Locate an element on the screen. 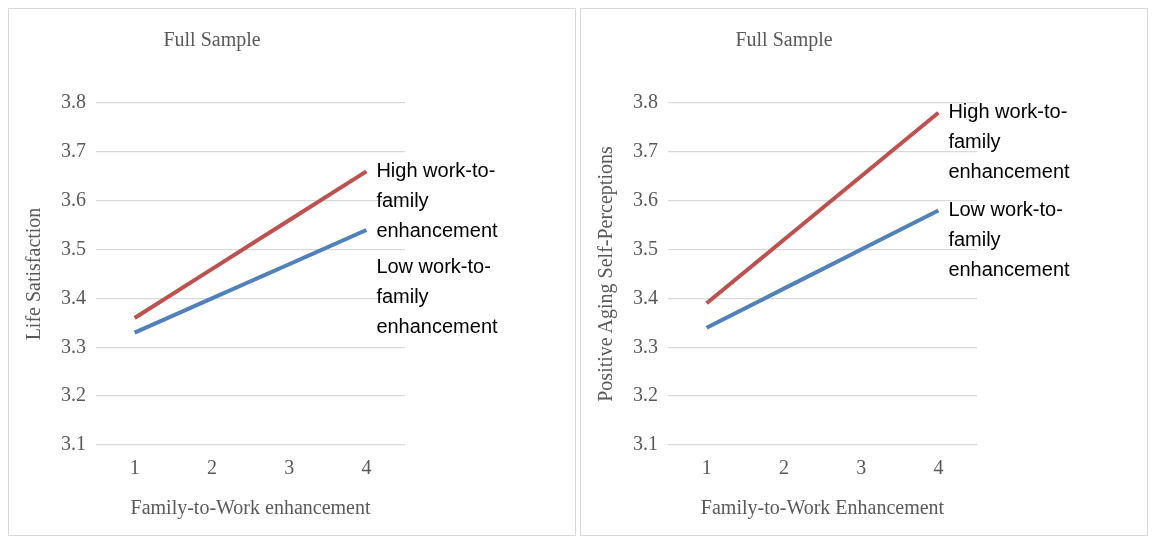 This screenshot has height=540, width=1157. x-axis-title: Family-to-Work Enhancement is located at coordinates (822, 508).